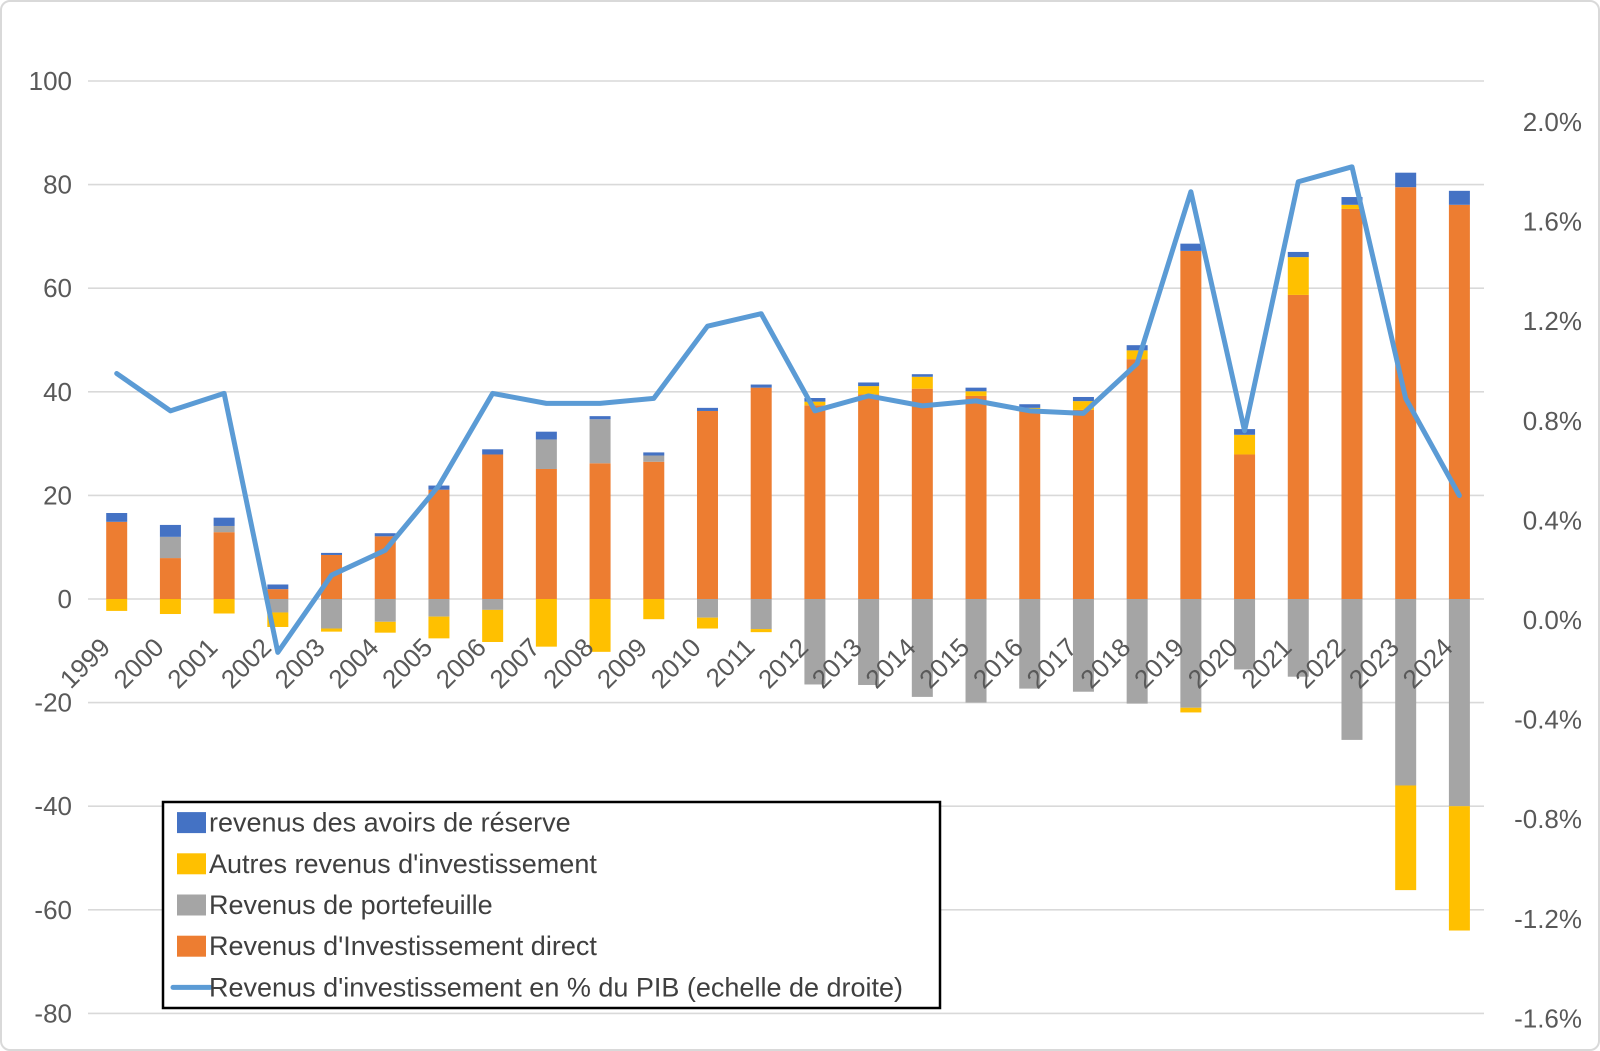 The image size is (1600, 1051). What do you see at coordinates (1552, 321) in the screenshot?
I see `right-axis-tick: 1.2%` at bounding box center [1552, 321].